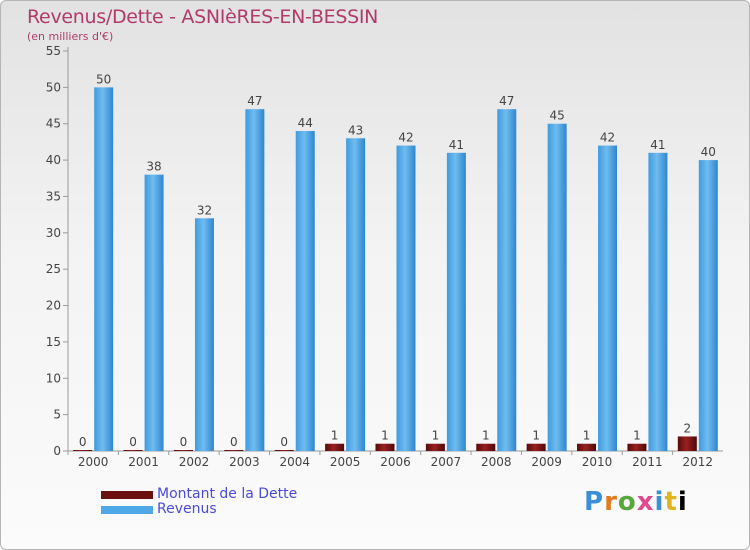  What do you see at coordinates (143, 462) in the screenshot?
I see `x-tick-label: 2001` at bounding box center [143, 462].